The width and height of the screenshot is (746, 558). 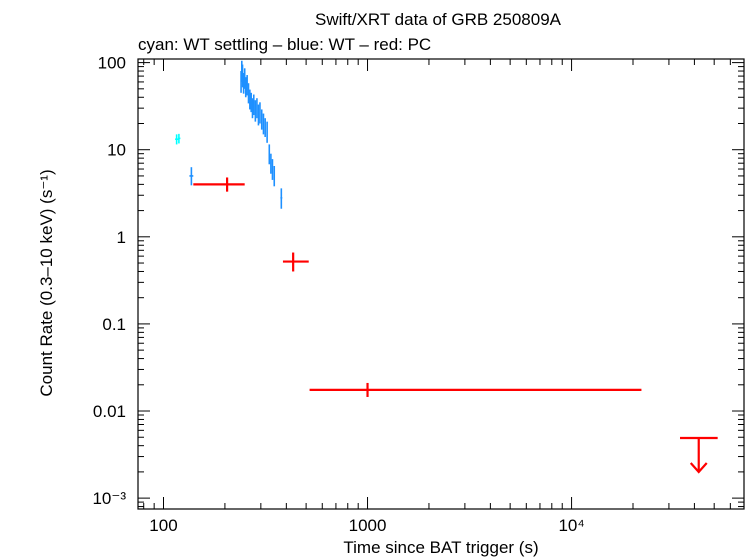 I want to click on y-tick-label: 10⁻³, so click(x=109, y=498).